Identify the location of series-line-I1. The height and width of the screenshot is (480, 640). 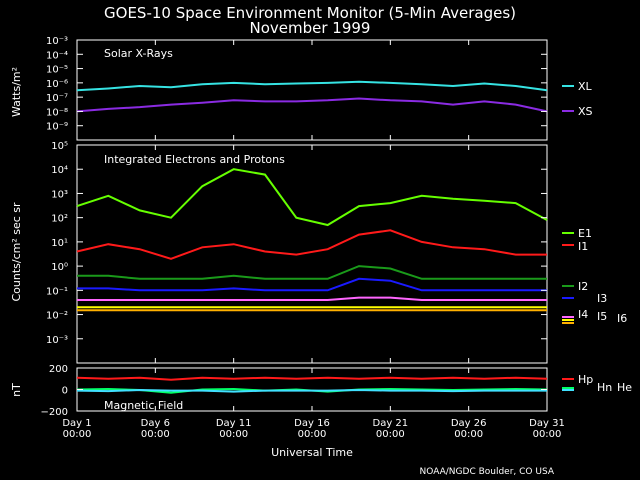
(311, 244).